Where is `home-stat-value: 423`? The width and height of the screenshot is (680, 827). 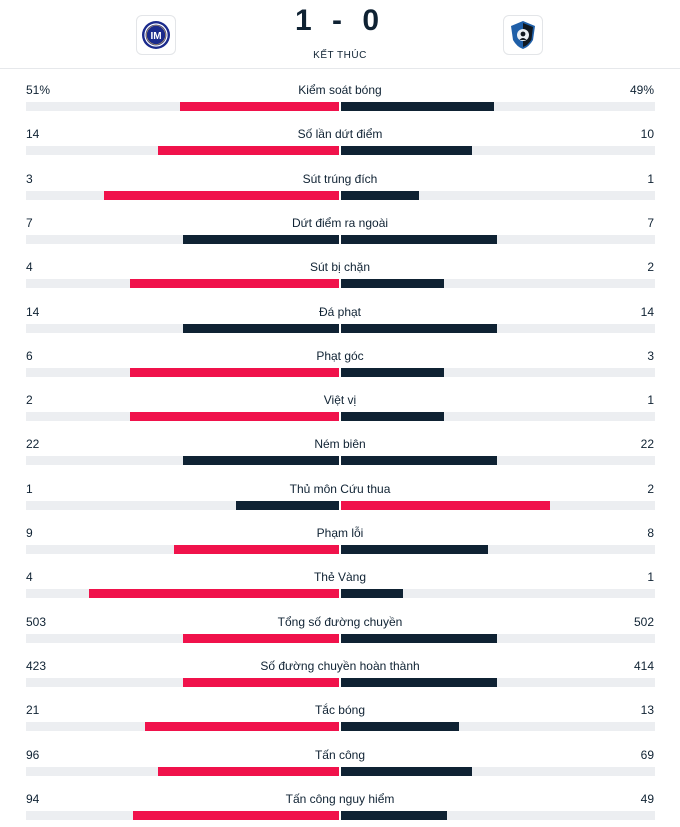
home-stat-value: 423 is located at coordinates (36, 665).